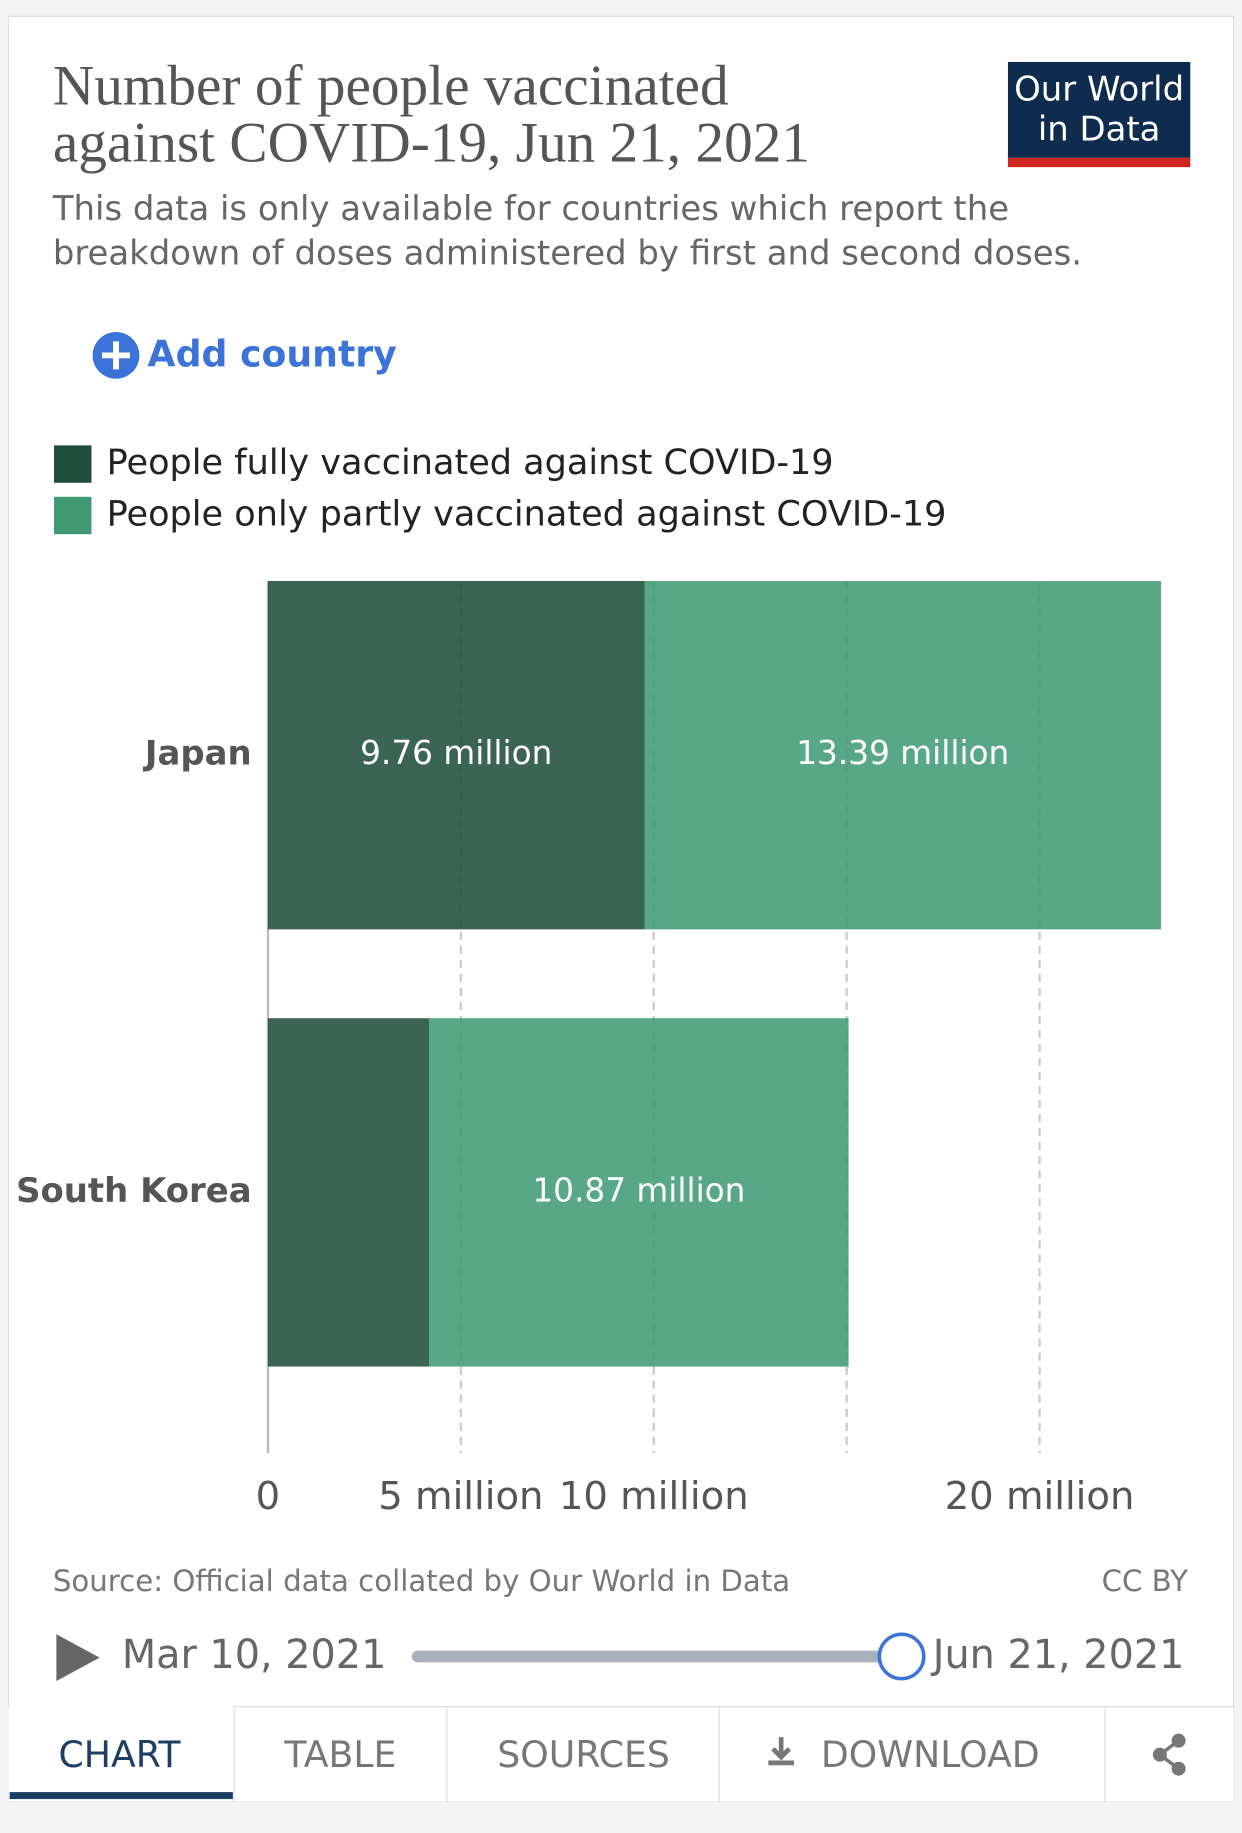 Image resolution: width=1242 pixels, height=1833 pixels. I want to click on x-tick-label: 10 million, so click(654, 1496).